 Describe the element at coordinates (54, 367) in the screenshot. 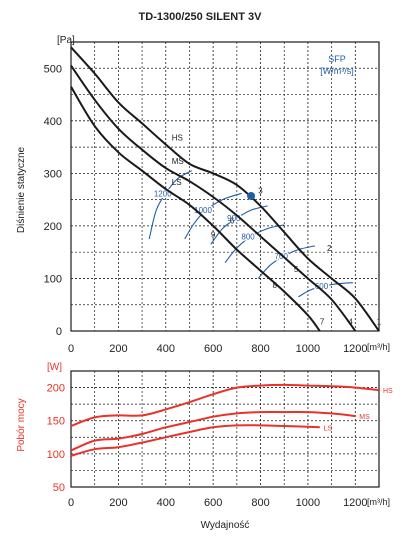

I see `power-unit: [W]` at that location.